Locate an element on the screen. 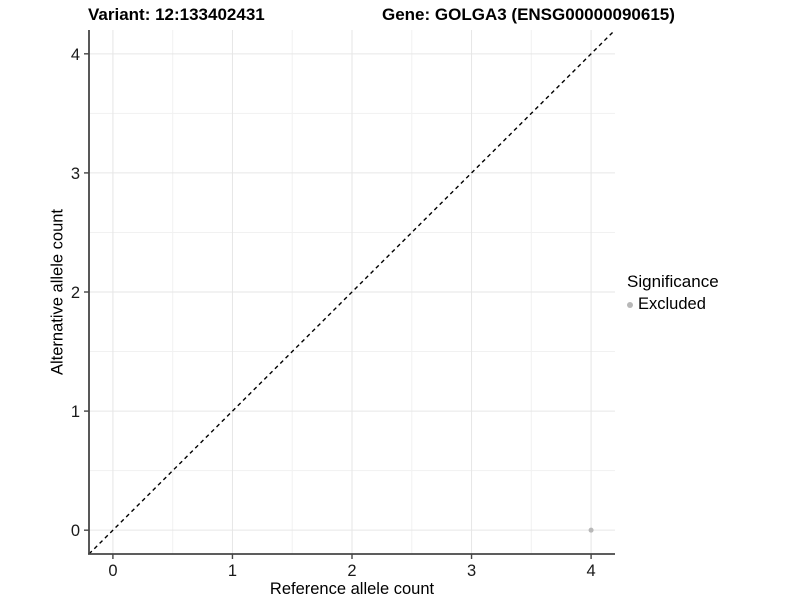 The width and height of the screenshot is (800, 600). legend-item-excluded: Excluded is located at coordinates (673, 304).